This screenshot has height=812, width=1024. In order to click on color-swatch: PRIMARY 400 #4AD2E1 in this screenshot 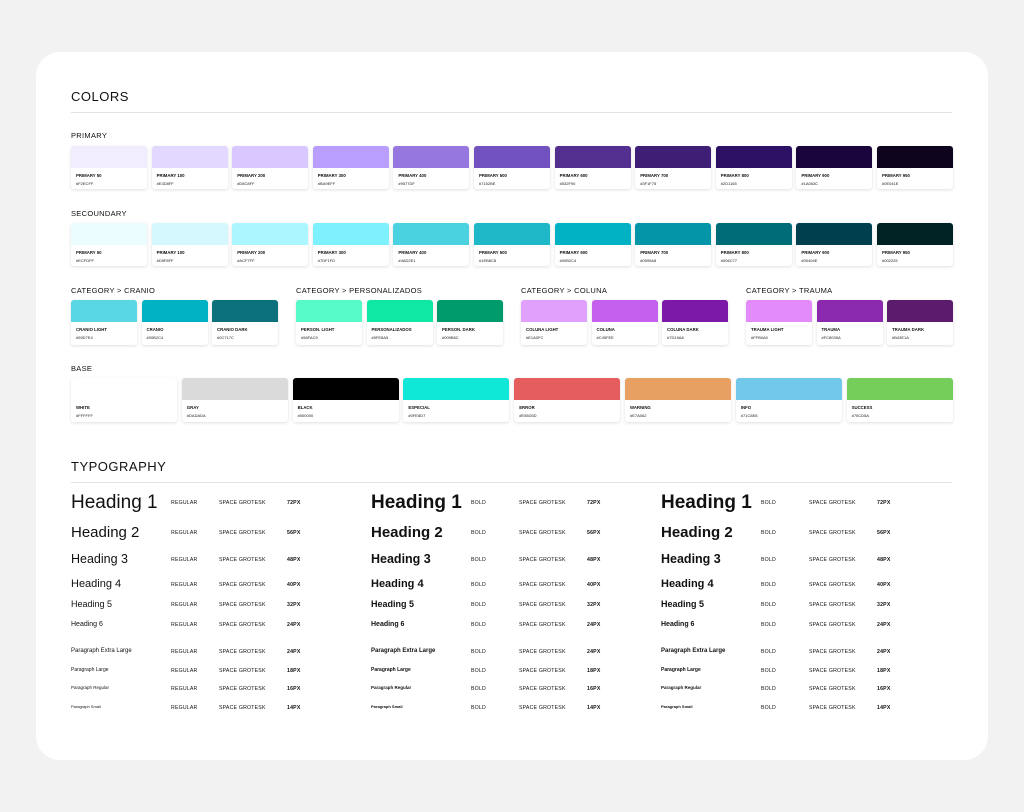, I will do `click(431, 244)`.